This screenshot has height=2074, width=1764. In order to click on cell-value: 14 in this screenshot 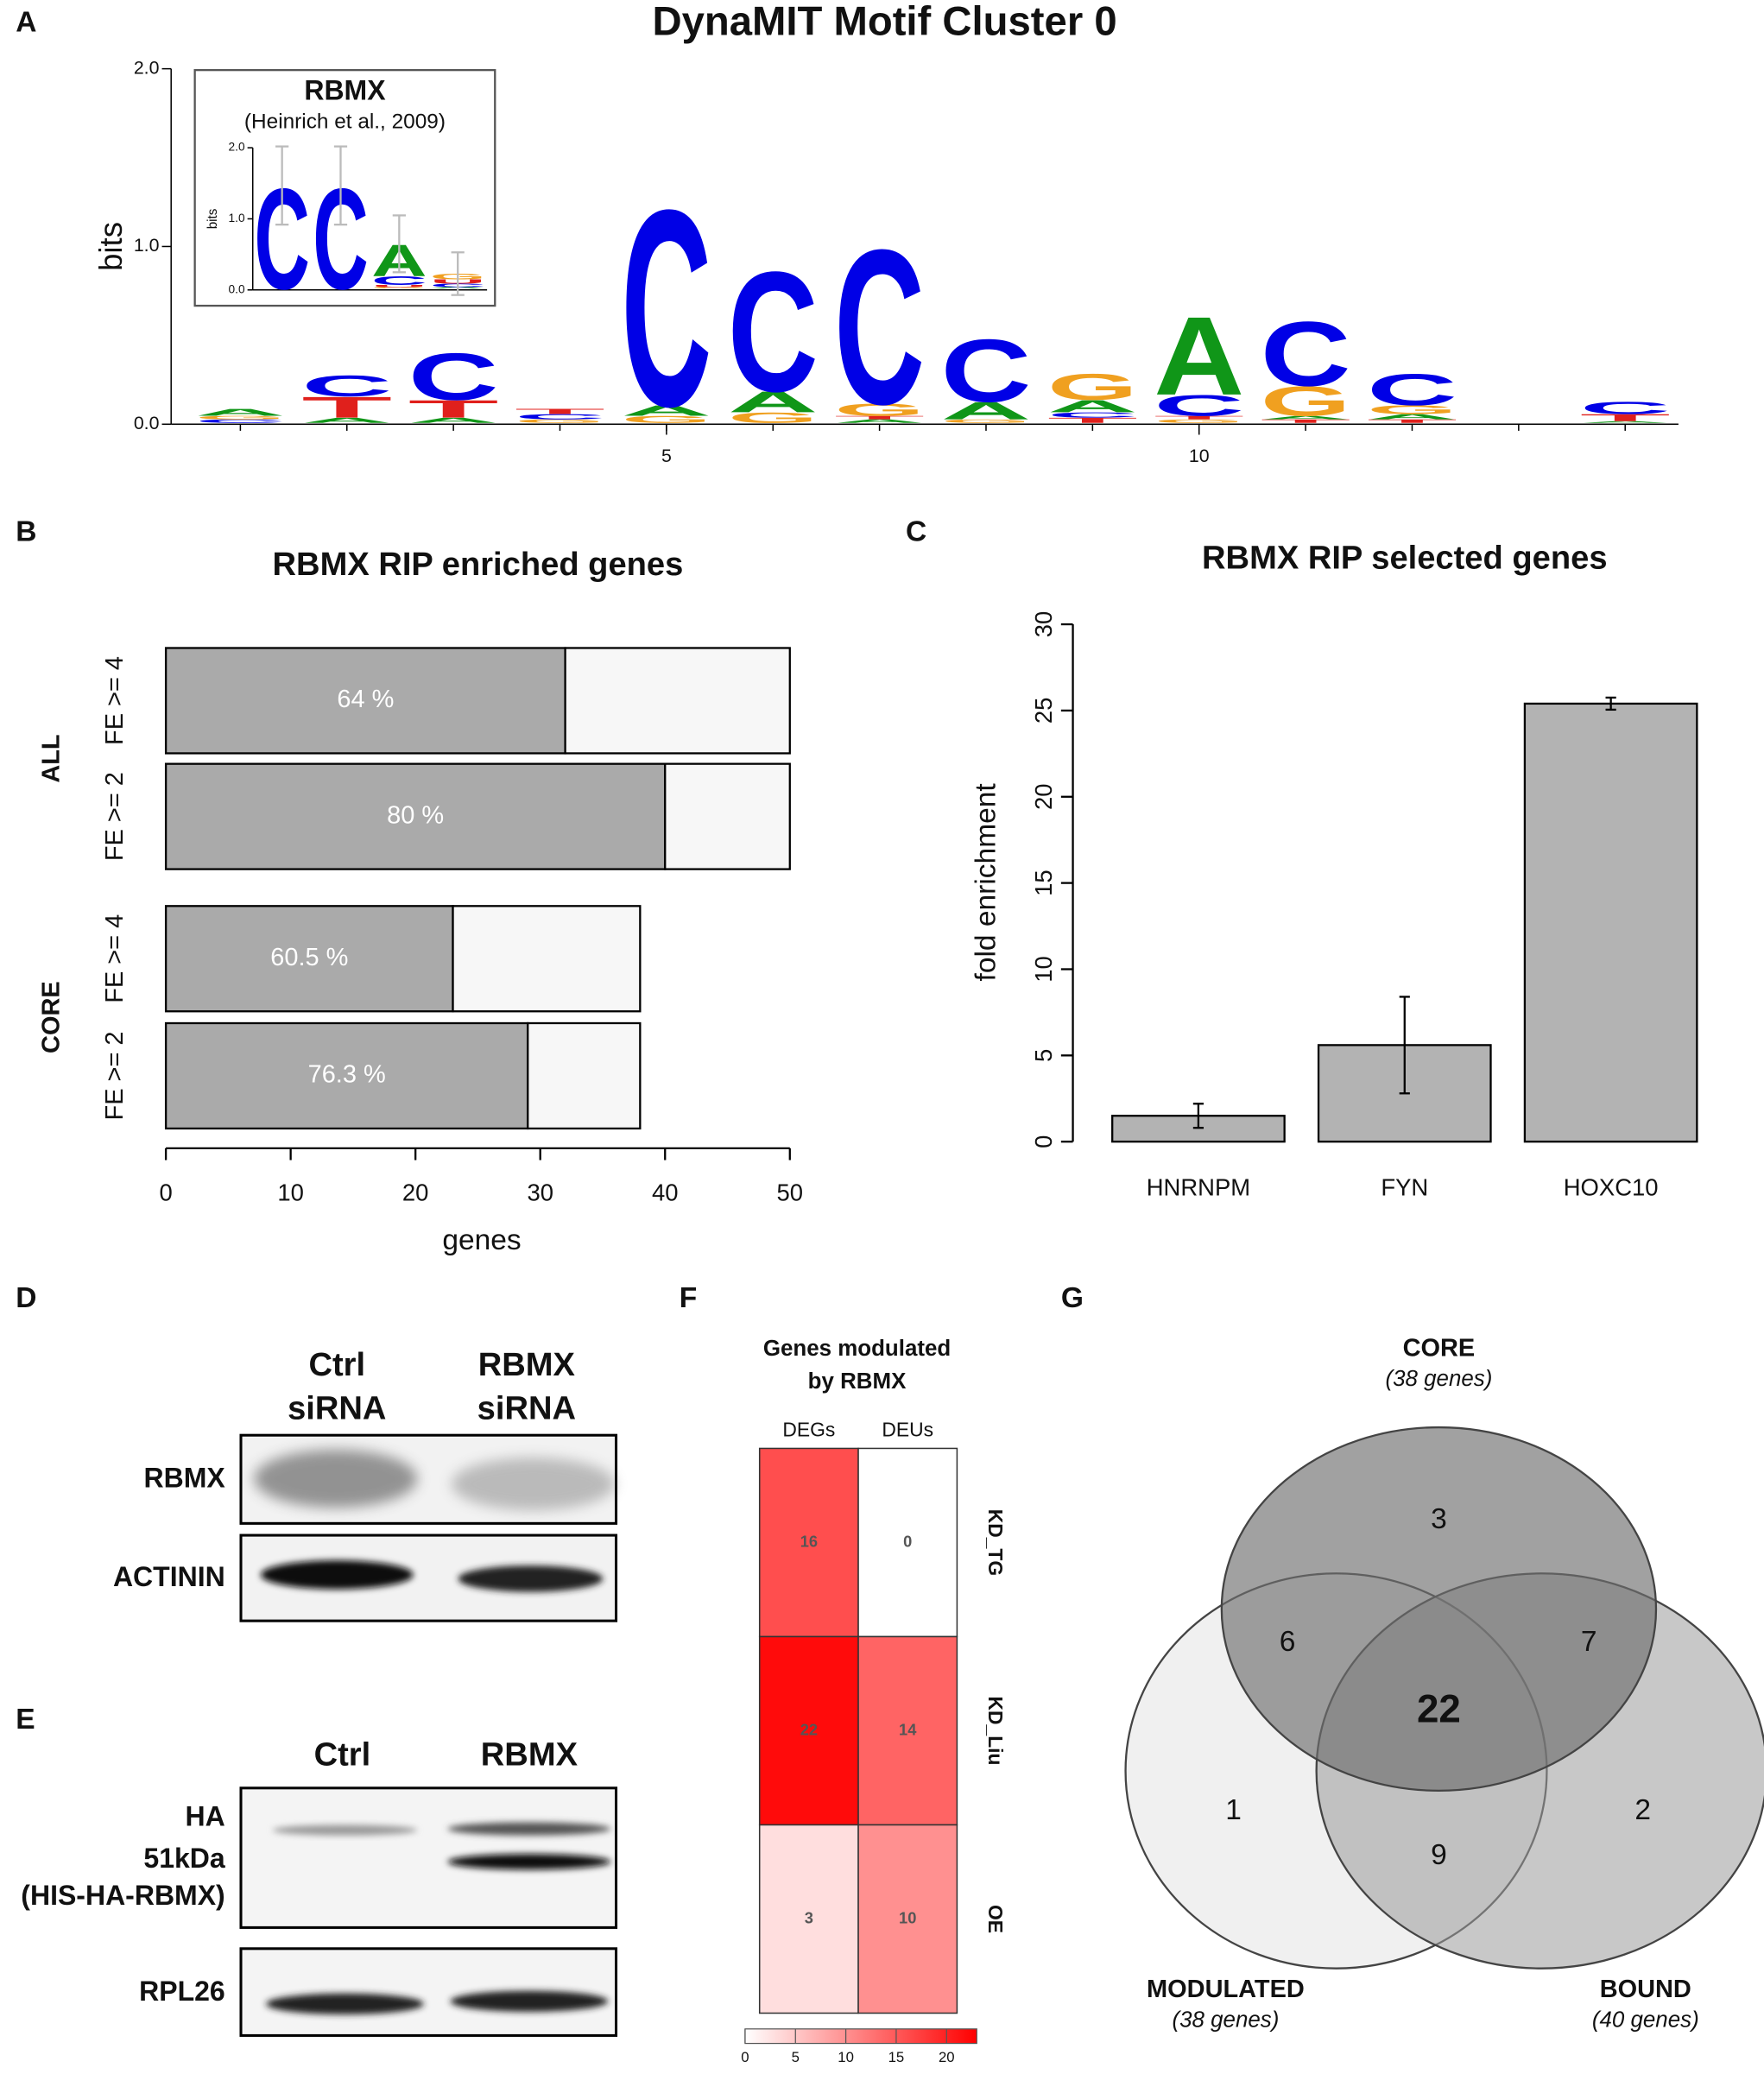, I will do `click(908, 1729)`.